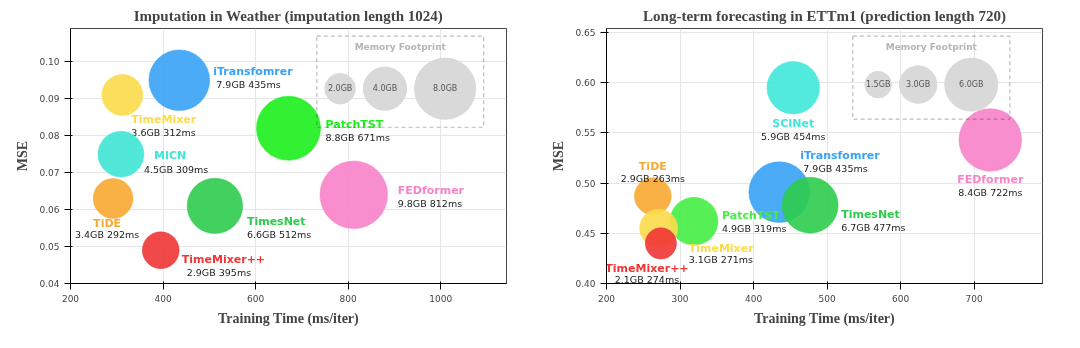 This screenshot has height=348, width=1080. What do you see at coordinates (357, 137) in the screenshot?
I see `data-label: 8.8GB 671ms` at bounding box center [357, 137].